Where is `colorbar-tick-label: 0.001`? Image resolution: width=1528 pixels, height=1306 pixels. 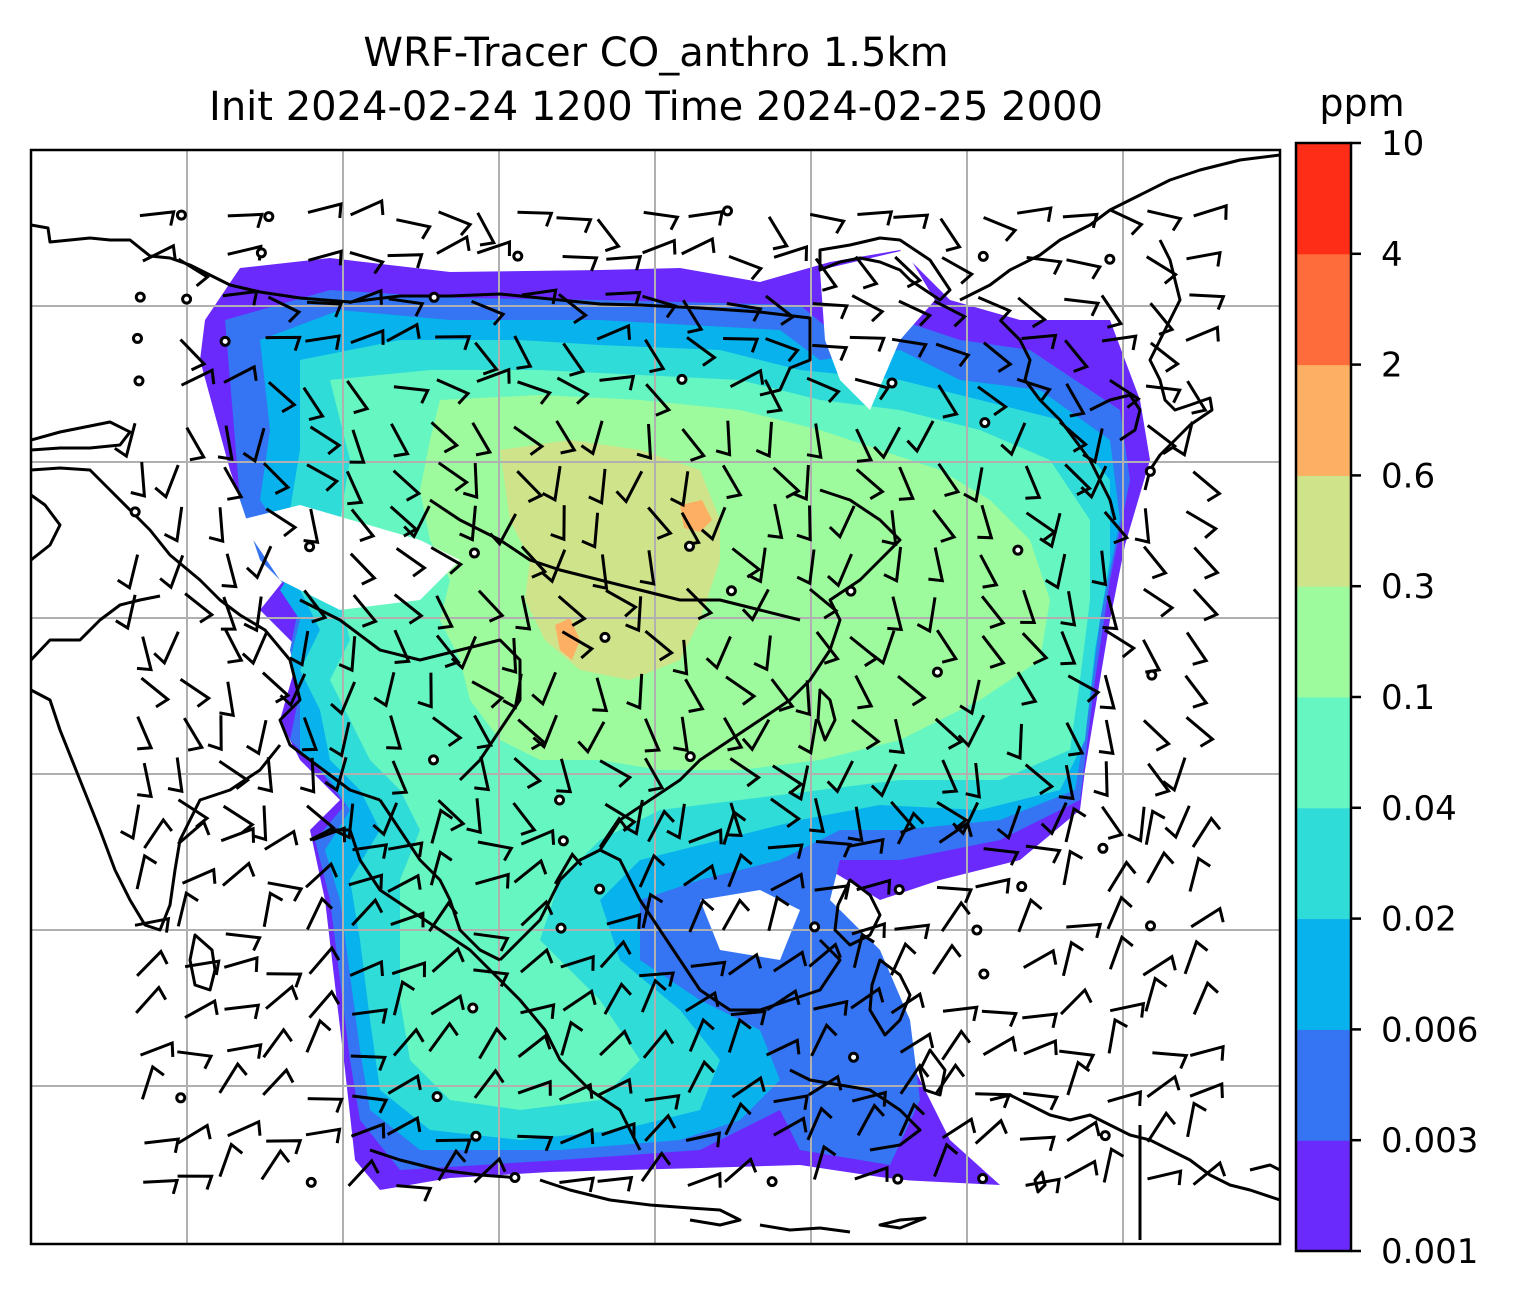 colorbar-tick-label: 0.001 is located at coordinates (1429, 1252).